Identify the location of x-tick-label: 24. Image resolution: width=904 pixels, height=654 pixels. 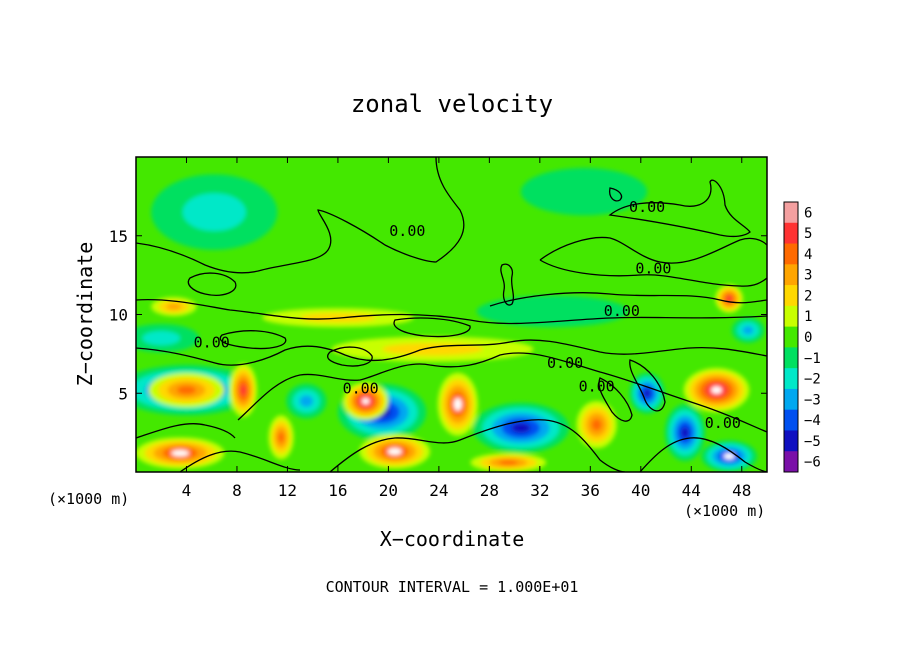
(438, 490).